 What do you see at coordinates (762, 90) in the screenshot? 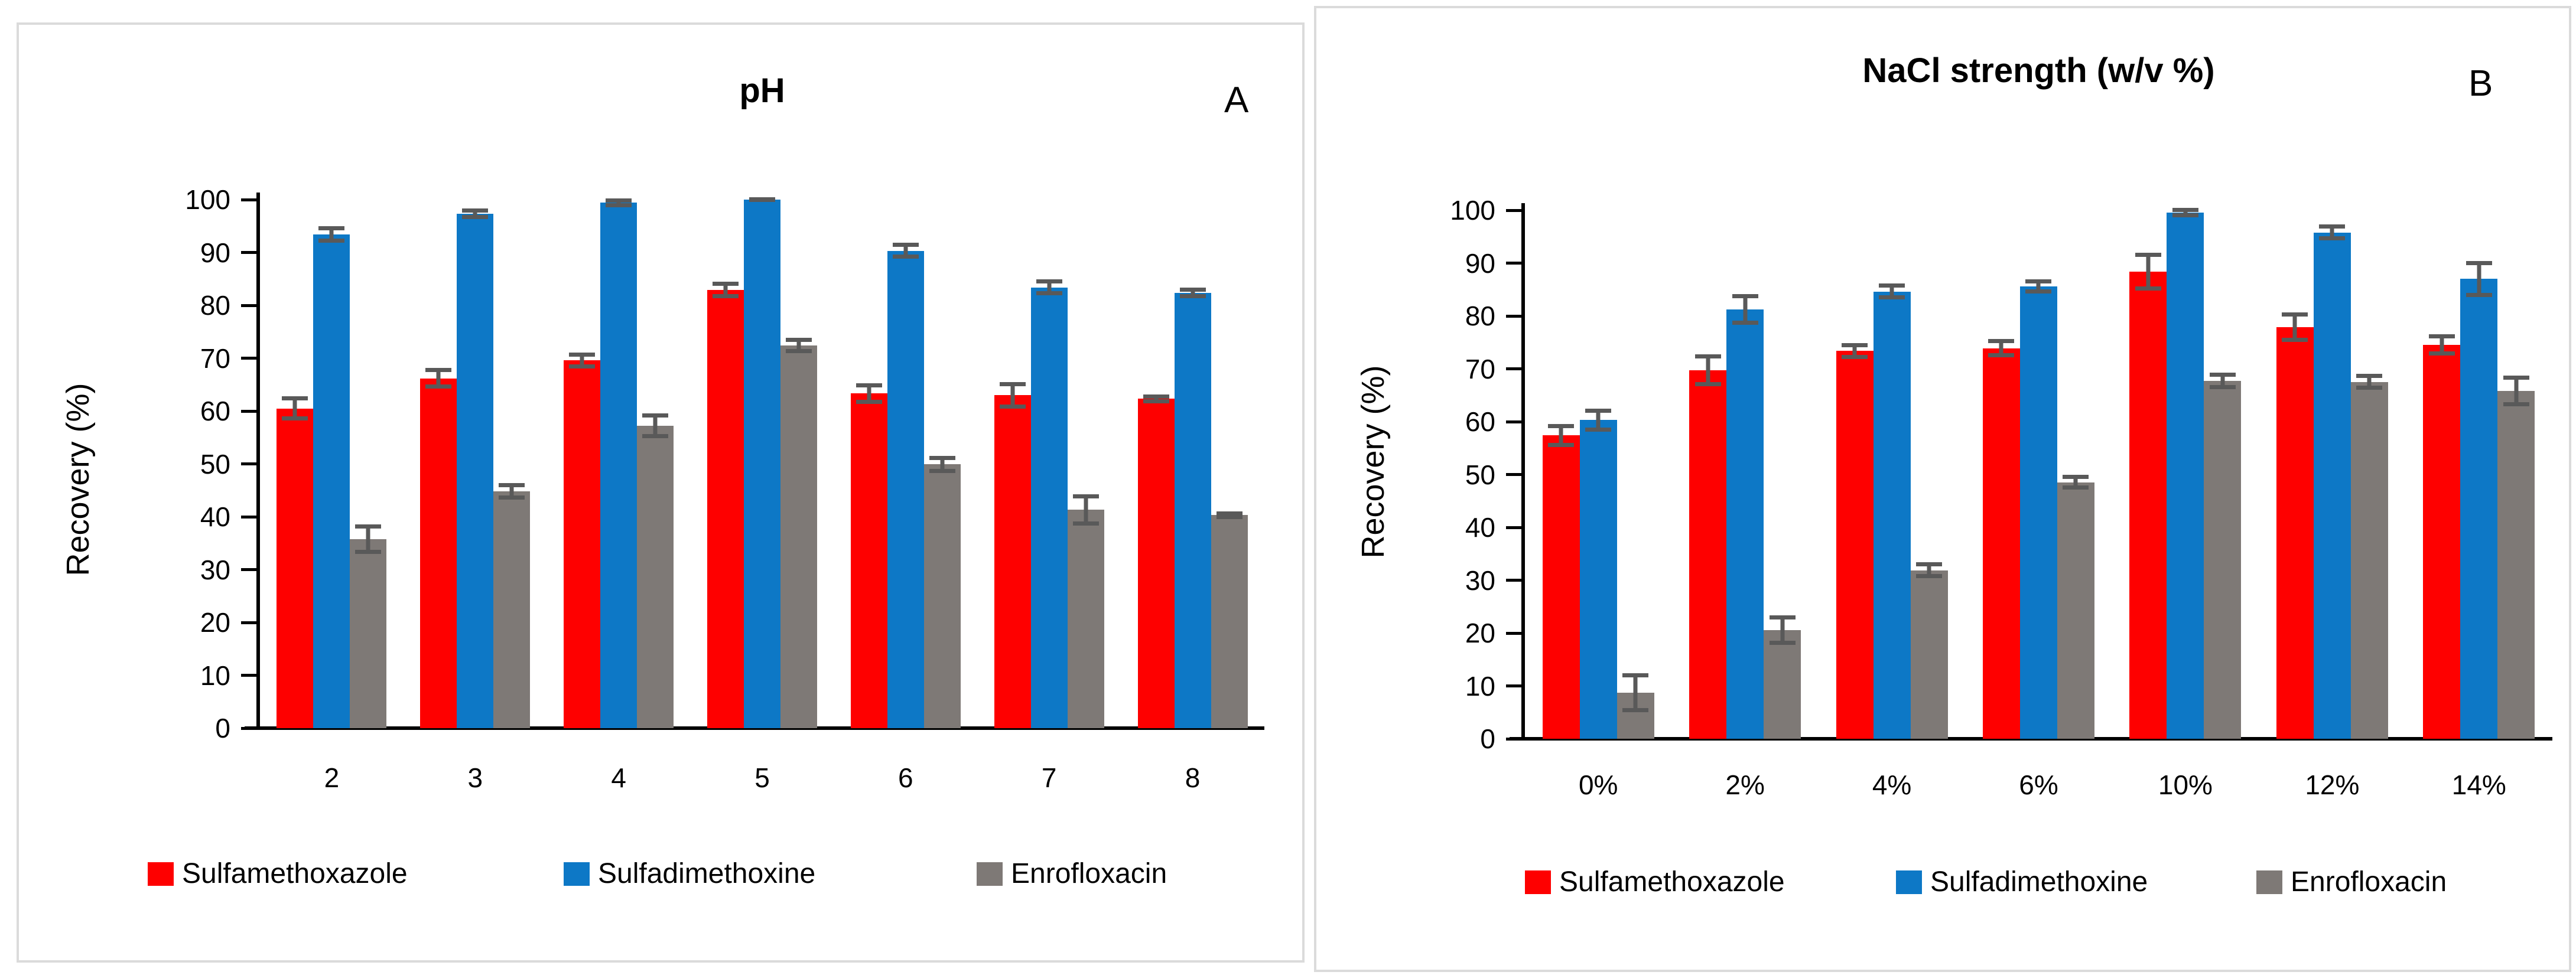
I see `chart-title: pH` at bounding box center [762, 90].